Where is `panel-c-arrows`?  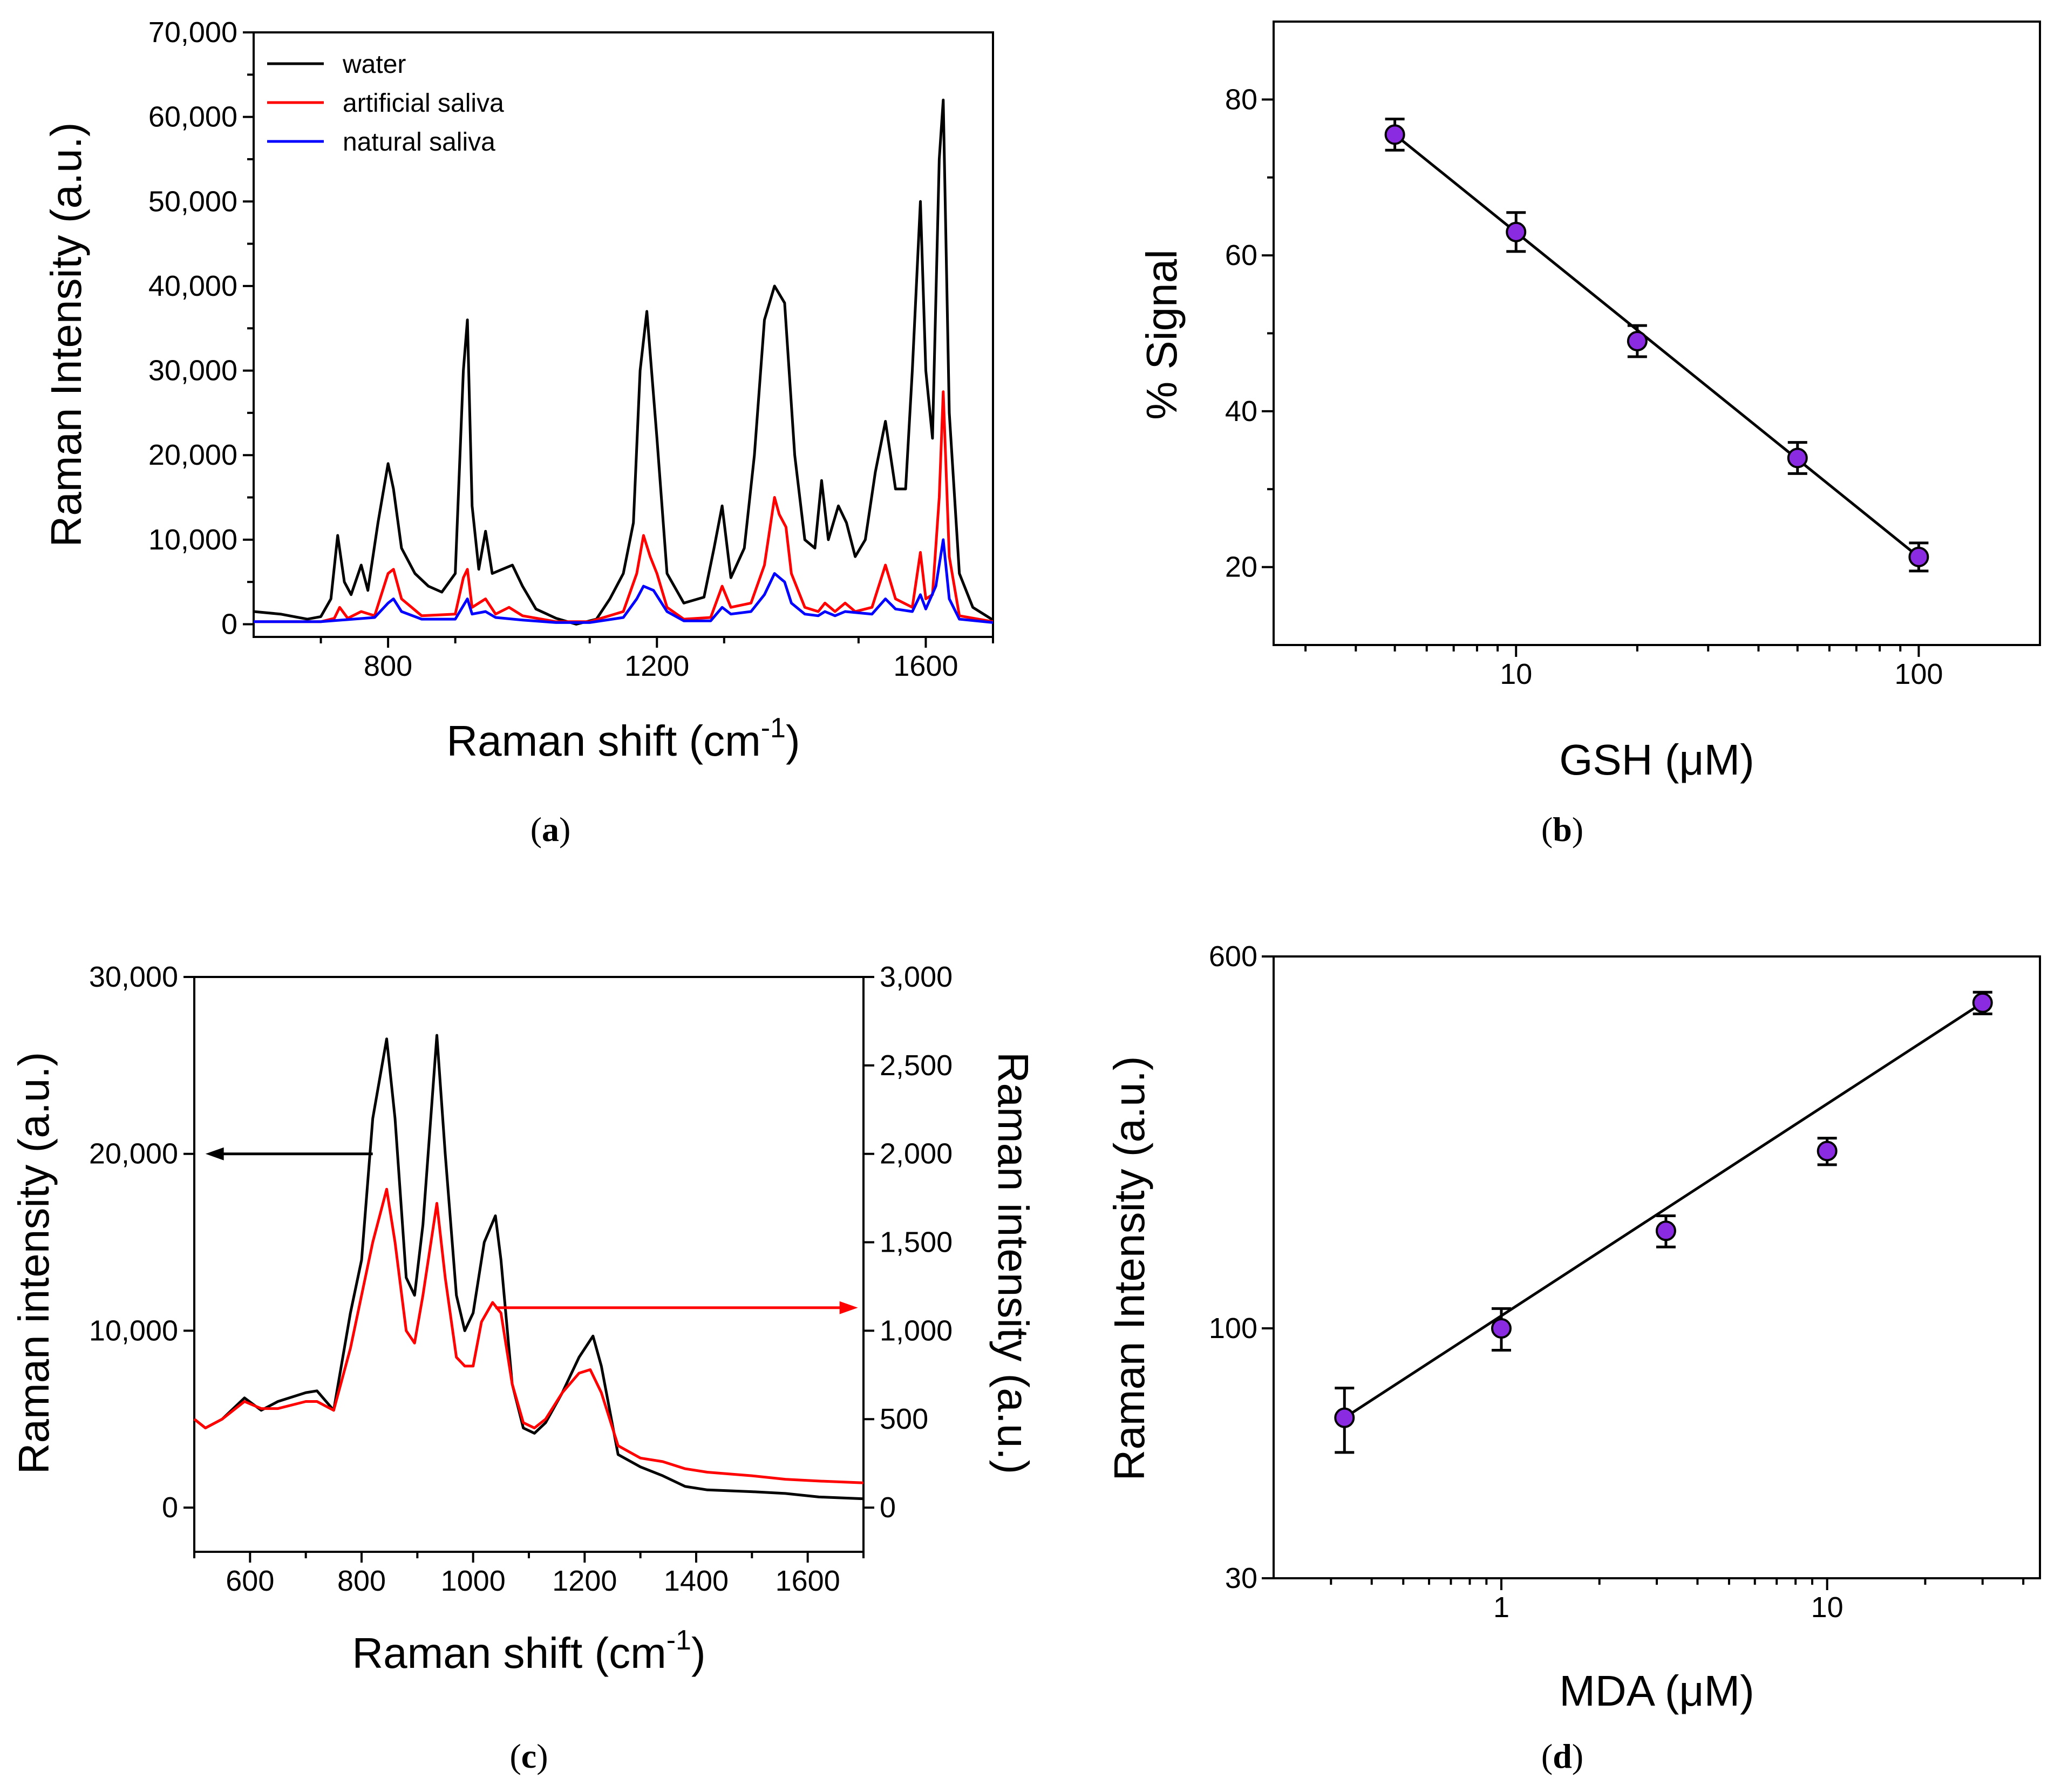
panel-c-arrows is located at coordinates (531, 1230).